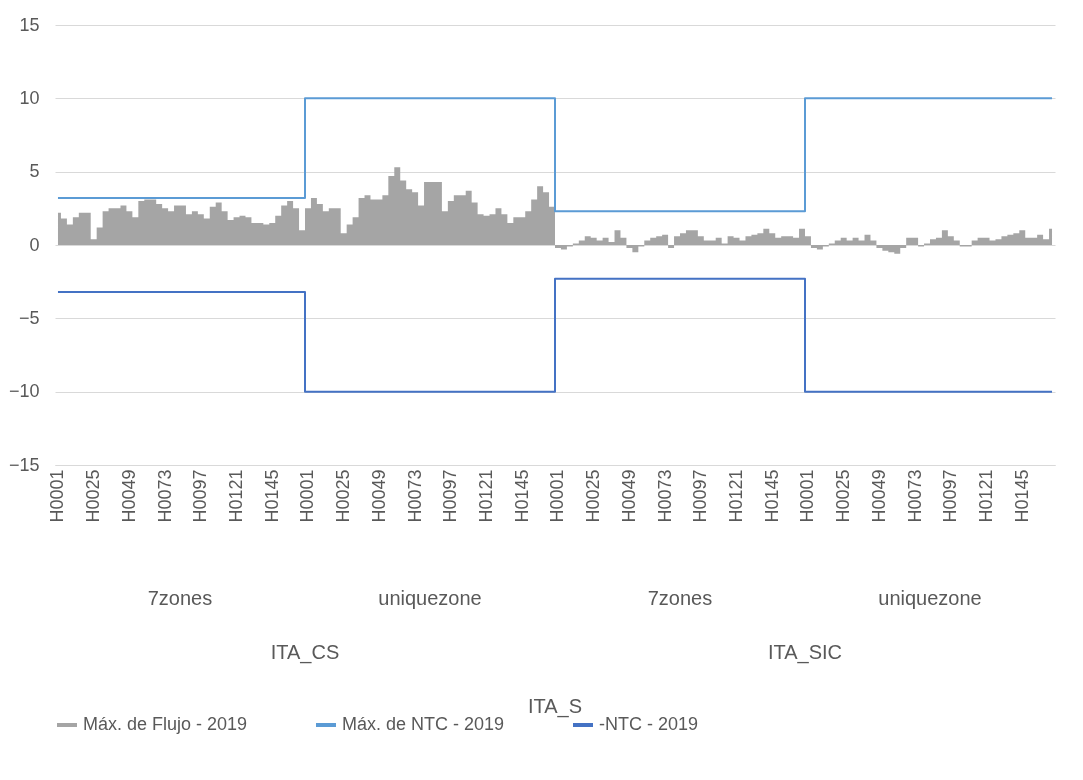 The image size is (1083, 780). Describe the element at coordinates (29, 97) in the screenshot. I see `y-tick-label: 10` at that location.